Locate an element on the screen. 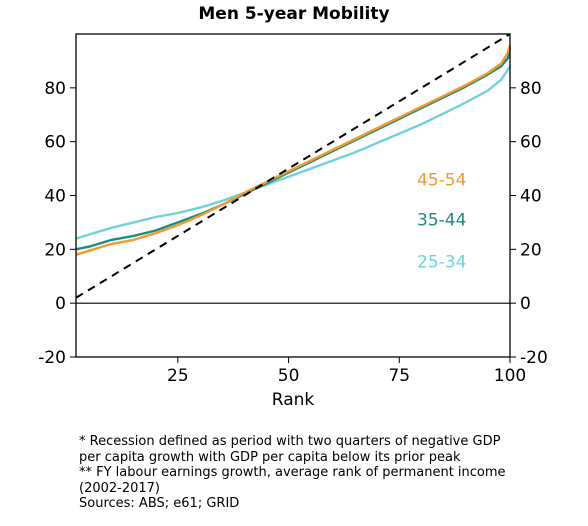 This screenshot has height=526, width=588. y-axis-left: -20 0 20 40 60 80 is located at coordinates (57, 223).